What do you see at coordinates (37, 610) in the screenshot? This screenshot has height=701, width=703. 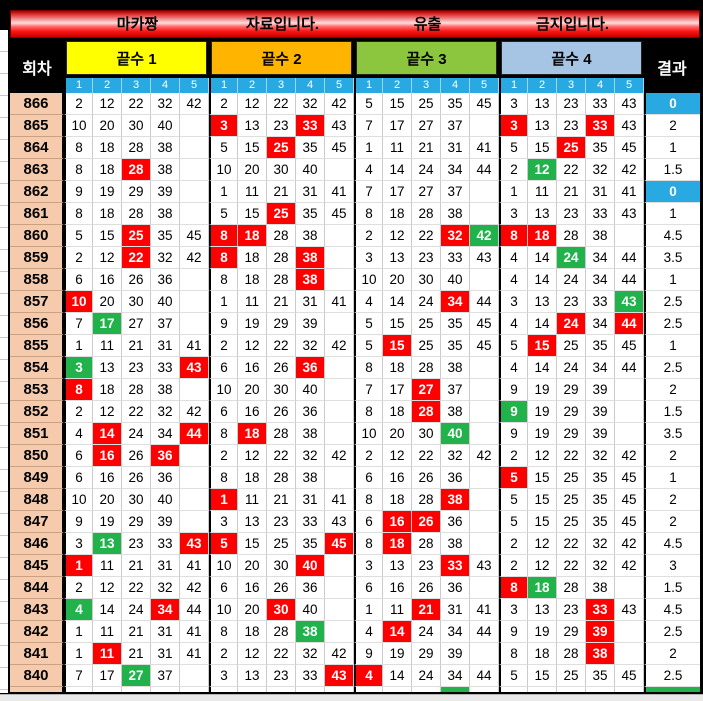 I see `round-cell: 843` at bounding box center [37, 610].